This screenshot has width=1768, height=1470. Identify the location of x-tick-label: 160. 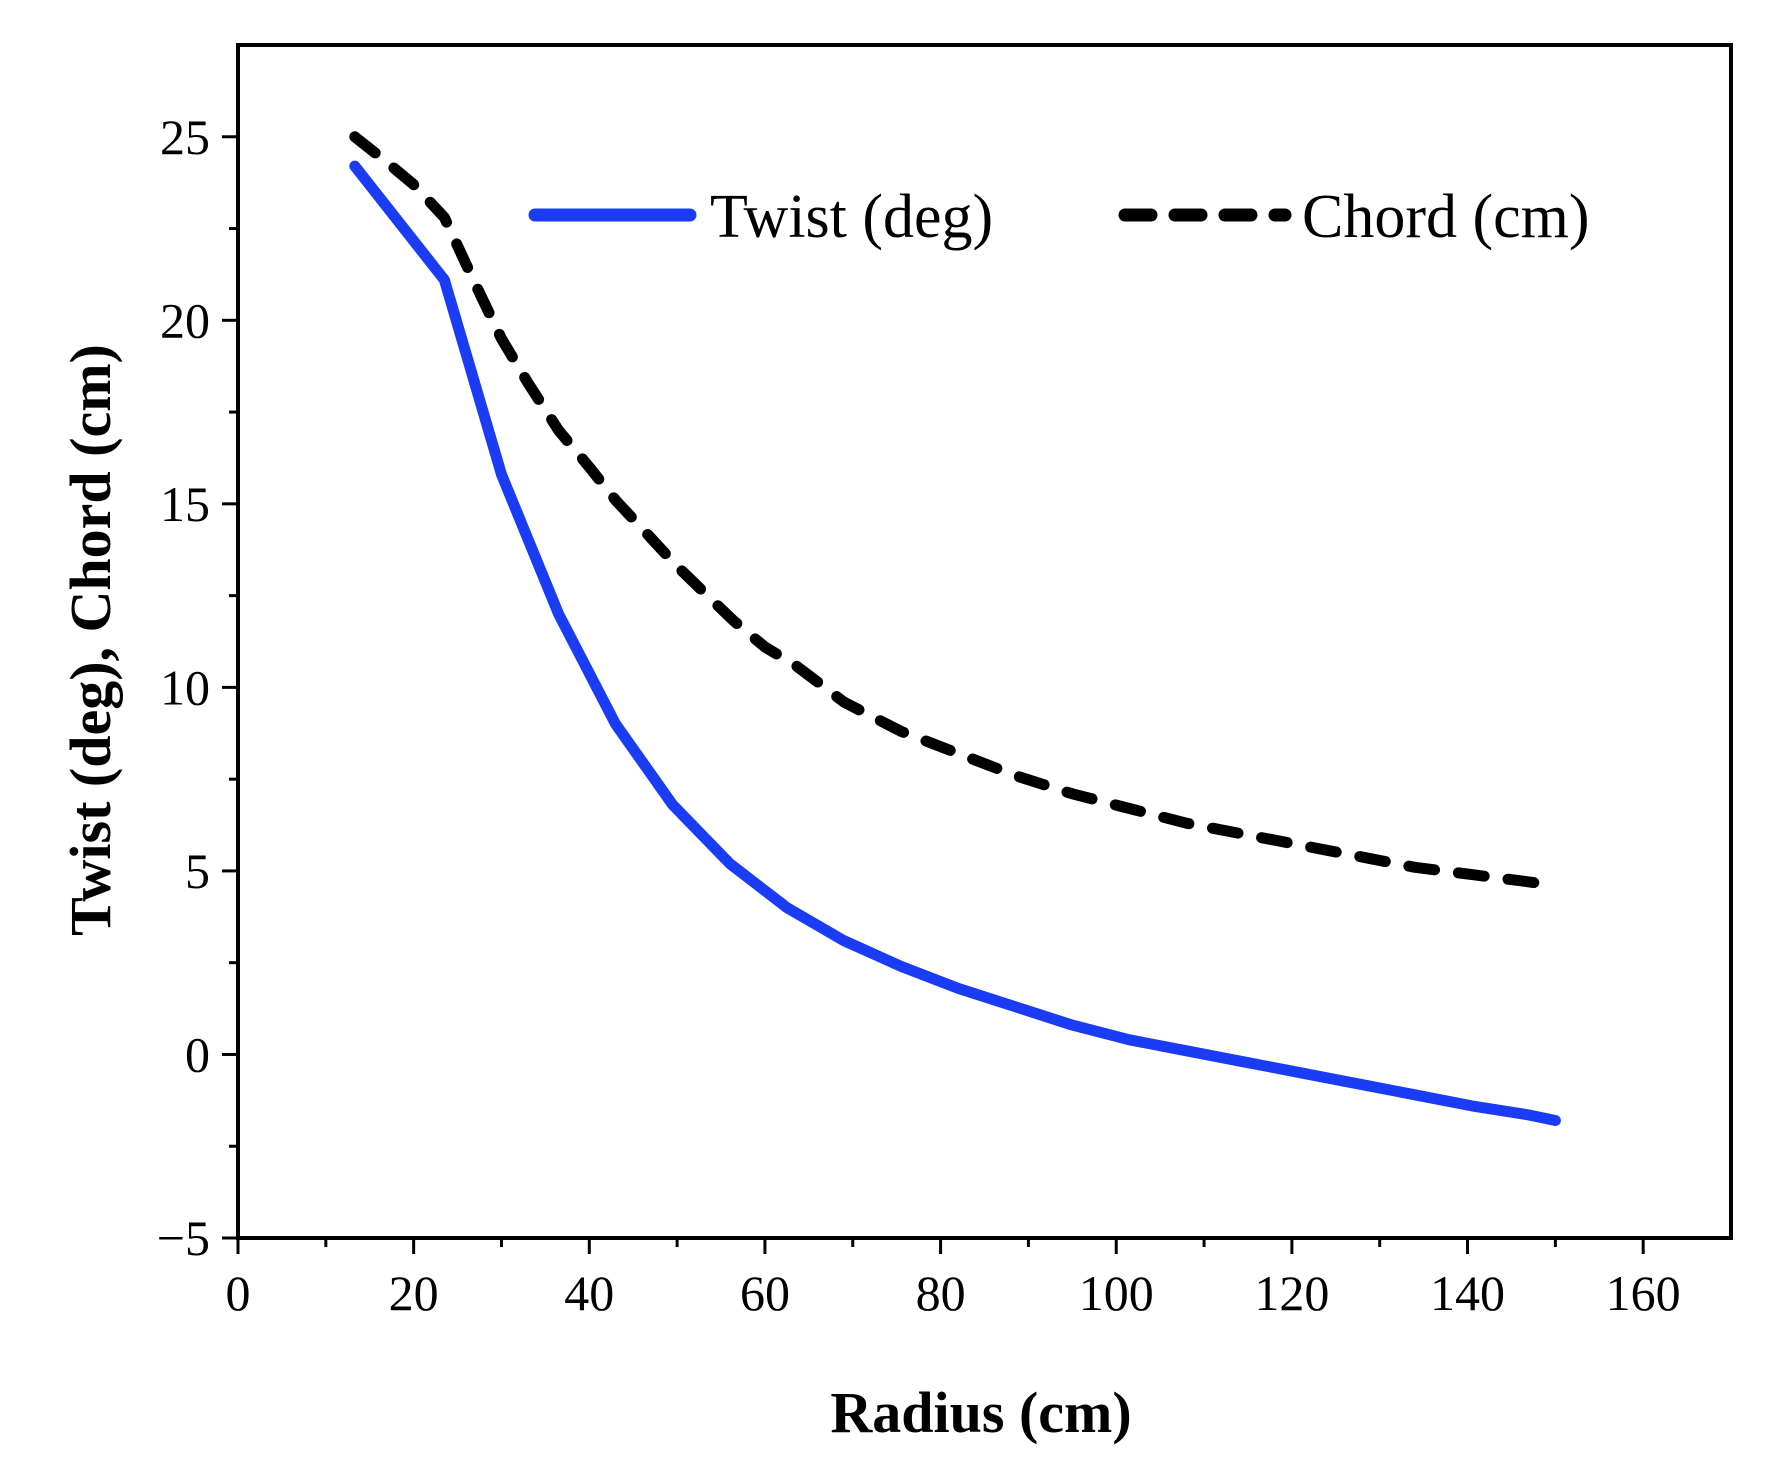
(1643, 1293).